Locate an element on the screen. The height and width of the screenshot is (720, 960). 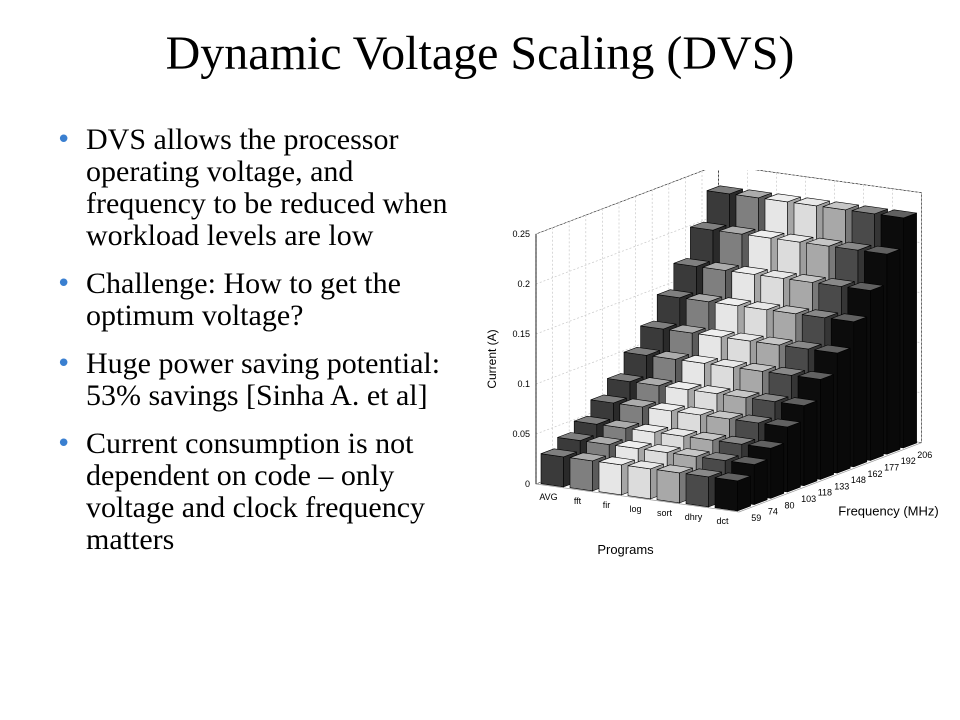
program-tick-label: fir is located at coordinates (607, 505).